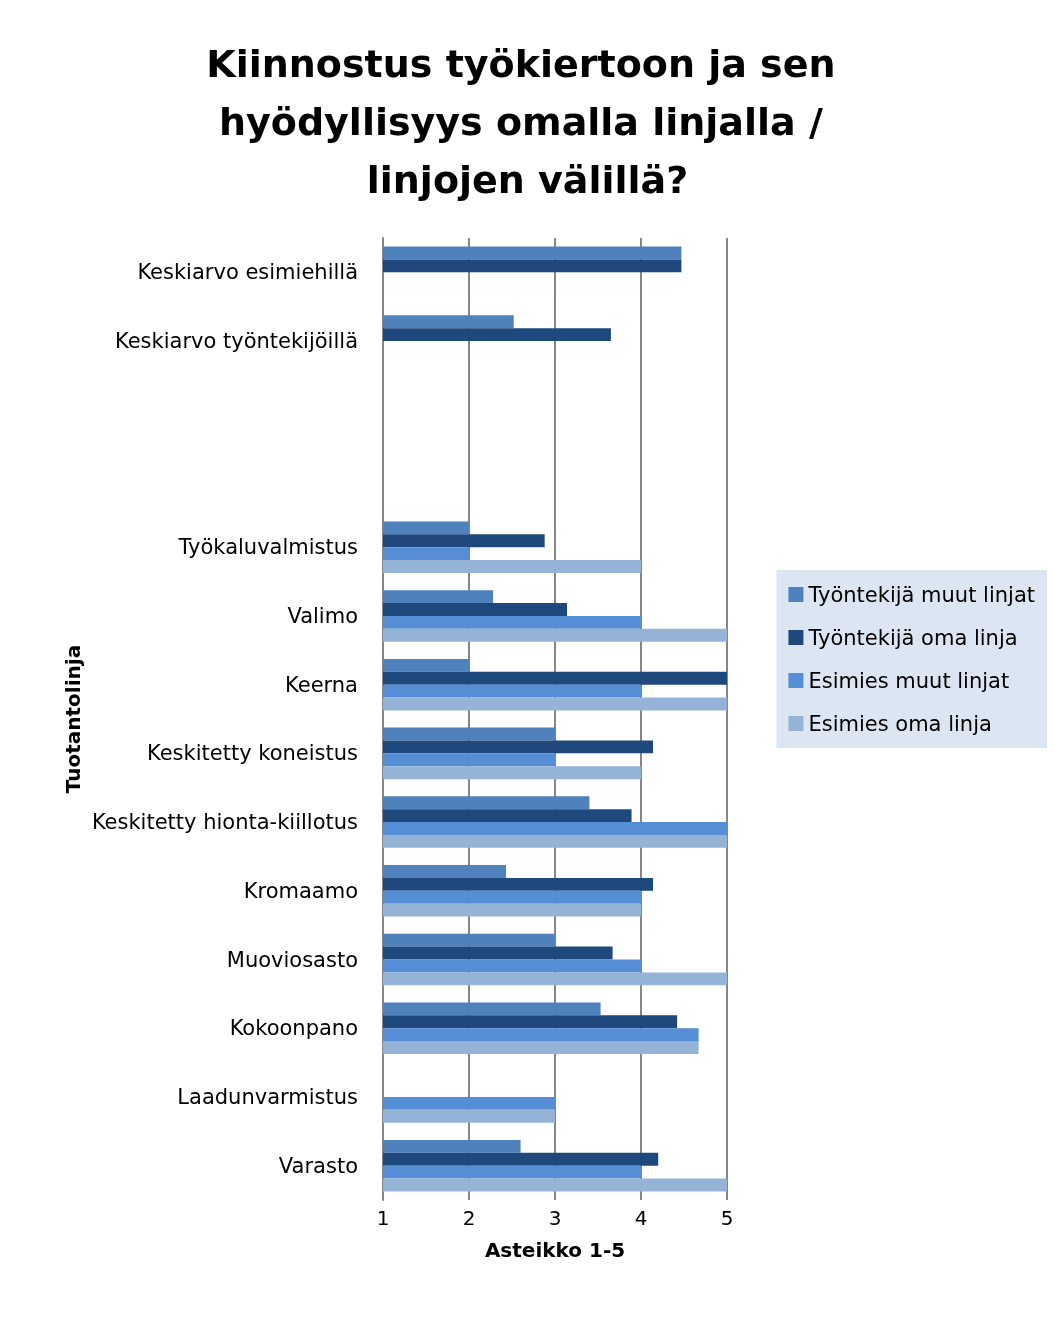  Describe the element at coordinates (383, 1218) in the screenshot. I see `x-tick-label: 1` at that location.